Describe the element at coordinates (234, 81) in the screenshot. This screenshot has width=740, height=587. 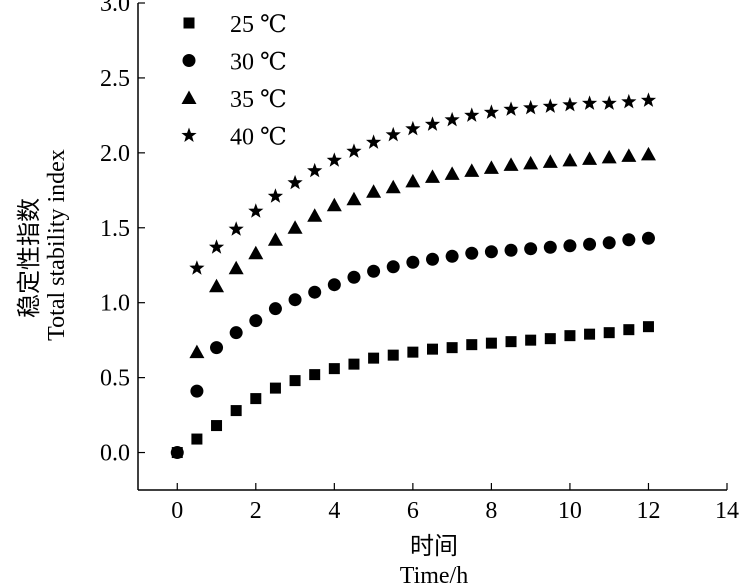
I see `legend: 25 ℃ 30 ℃ 35 ℃ 40 ℃` at that location.